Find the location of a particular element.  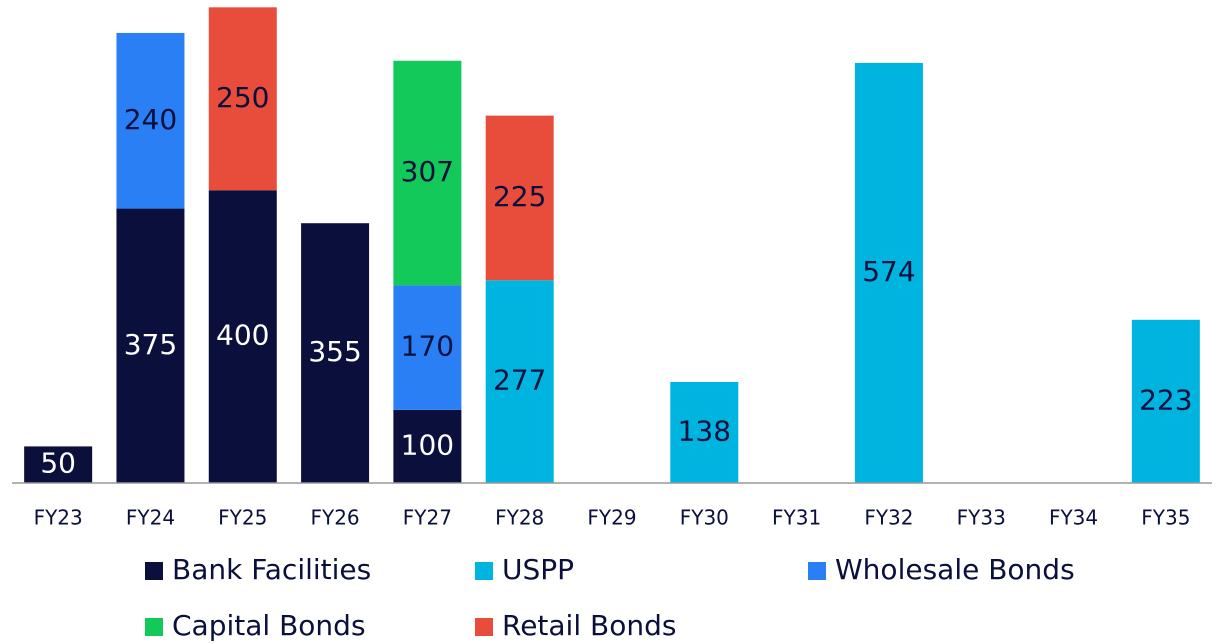

data-label: 307 is located at coordinates (427, 171).